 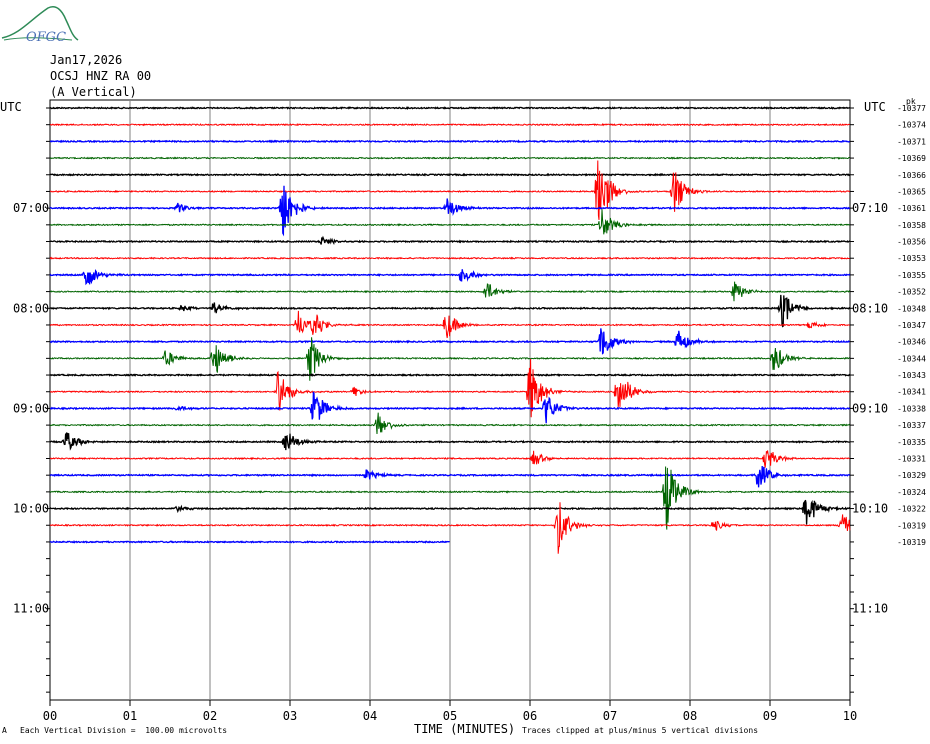 What do you see at coordinates (850, 716) in the screenshot?
I see `x-tick-label: 10` at bounding box center [850, 716].